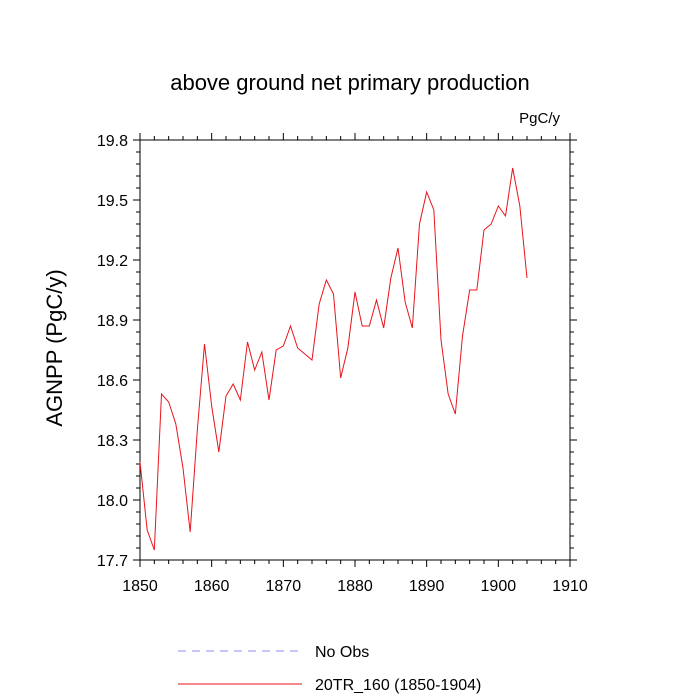 The image size is (700, 700). What do you see at coordinates (112, 561) in the screenshot?
I see `y-tick-label: 17.7` at bounding box center [112, 561].